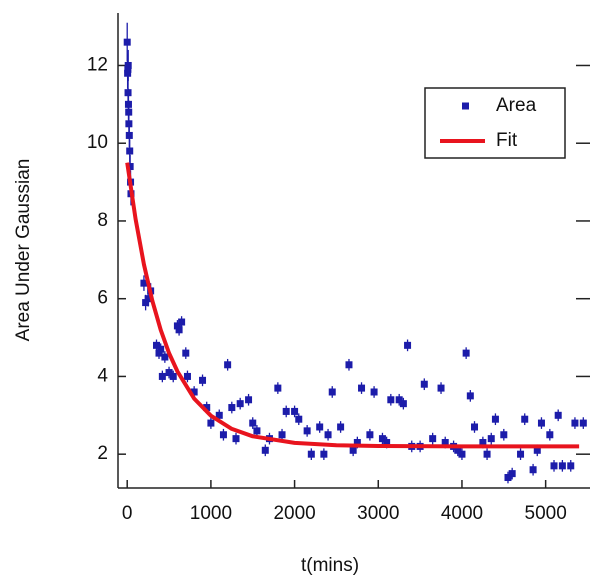 The height and width of the screenshot is (580, 590). Describe the element at coordinates (211, 513) in the screenshot. I see `x-tick-label: 1000` at that location.